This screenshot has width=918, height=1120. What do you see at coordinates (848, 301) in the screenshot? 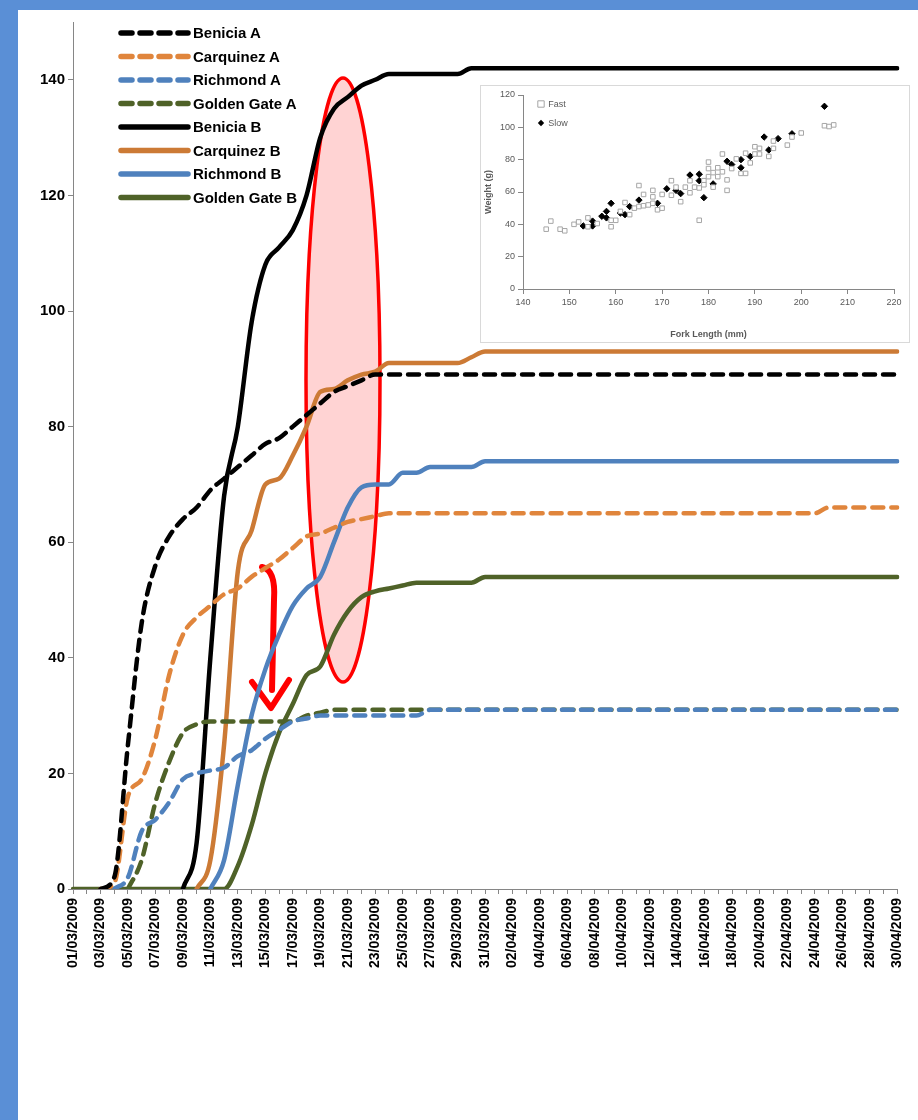
I see `x-tick-label: 210` at bounding box center [848, 301].